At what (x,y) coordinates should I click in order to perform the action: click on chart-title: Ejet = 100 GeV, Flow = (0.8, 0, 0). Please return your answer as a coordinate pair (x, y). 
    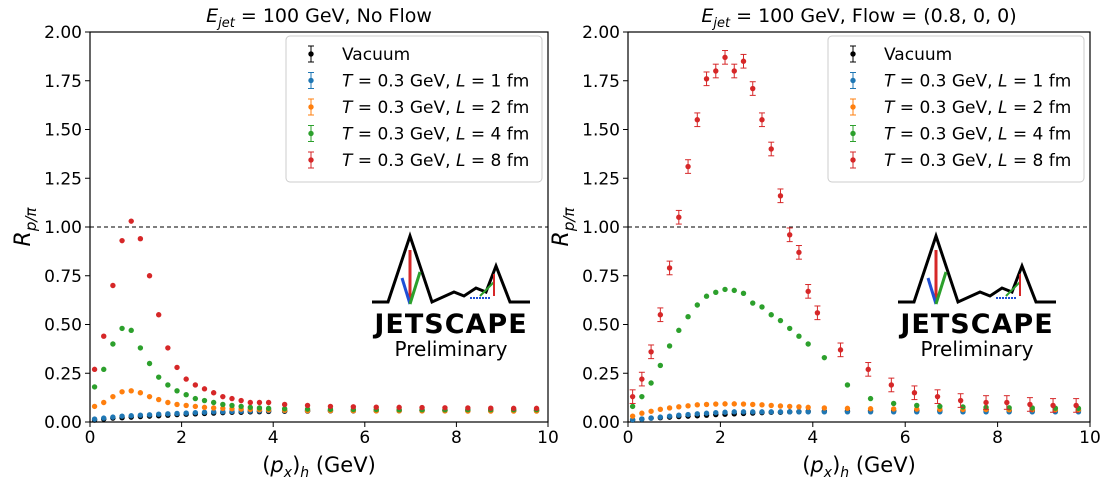
    Looking at the image, I should click on (858, 18).